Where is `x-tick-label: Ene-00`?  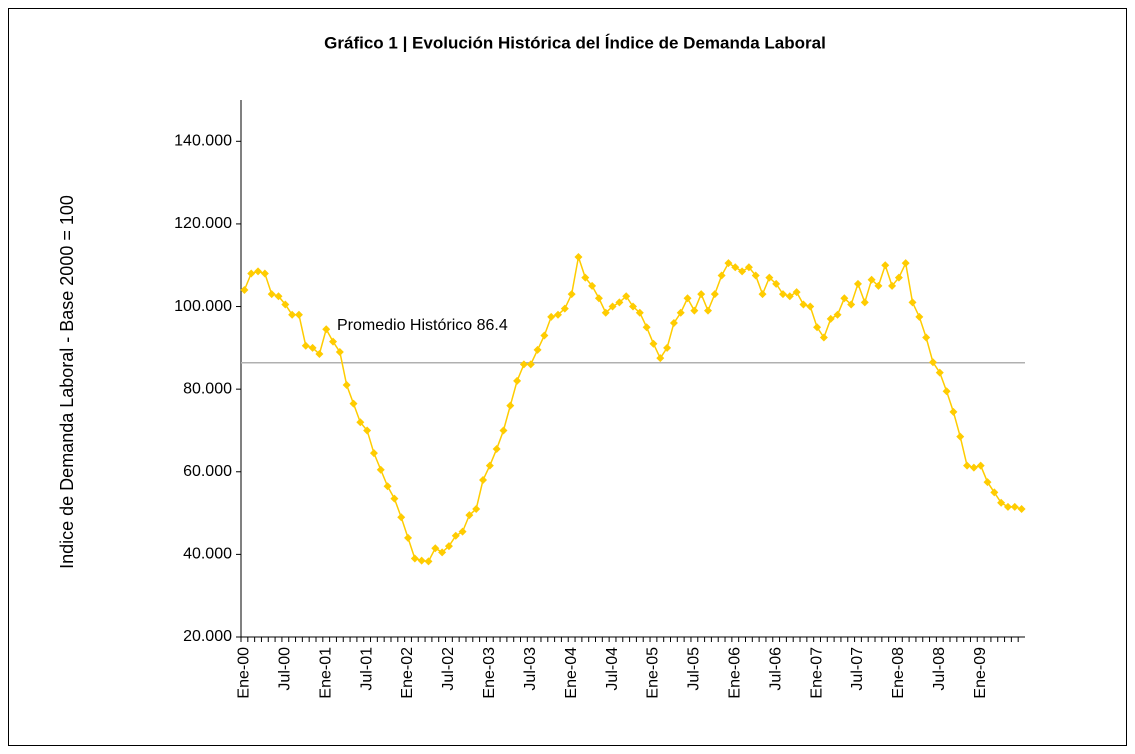
x-tick-label: Ene-00 is located at coordinates (244, 673).